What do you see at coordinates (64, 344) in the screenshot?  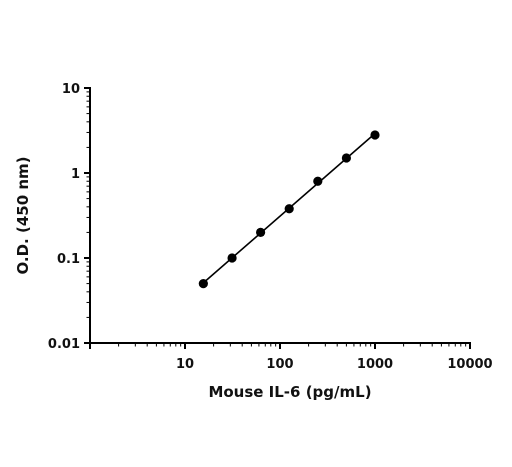 I see `y-tick-label: 0.01` at bounding box center [64, 344].